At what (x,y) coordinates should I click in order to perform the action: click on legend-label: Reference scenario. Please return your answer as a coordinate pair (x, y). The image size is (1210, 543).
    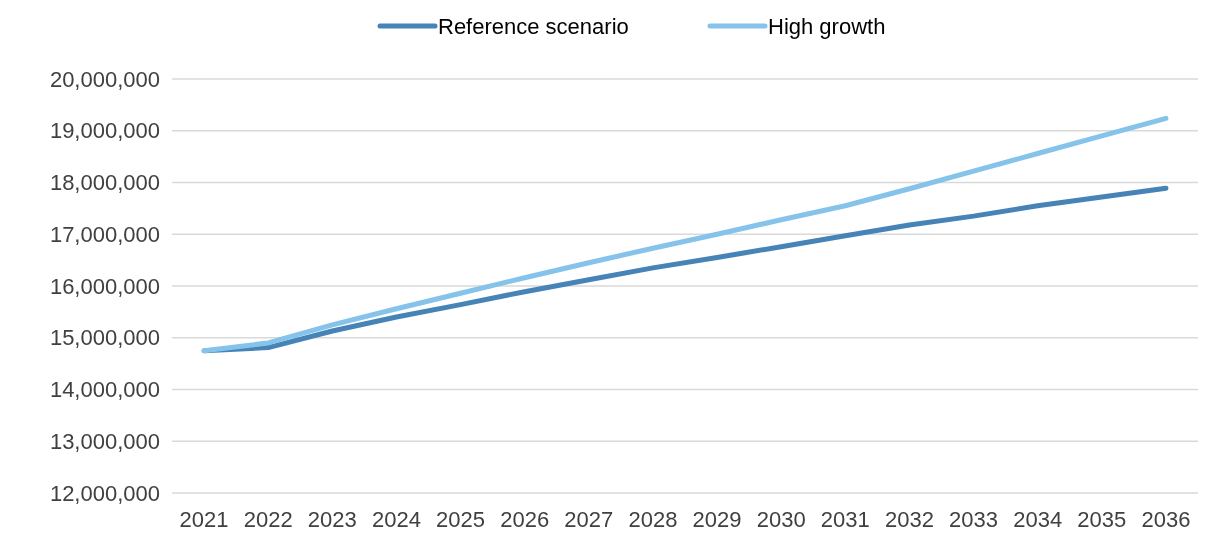
    Looking at the image, I should click on (533, 26).